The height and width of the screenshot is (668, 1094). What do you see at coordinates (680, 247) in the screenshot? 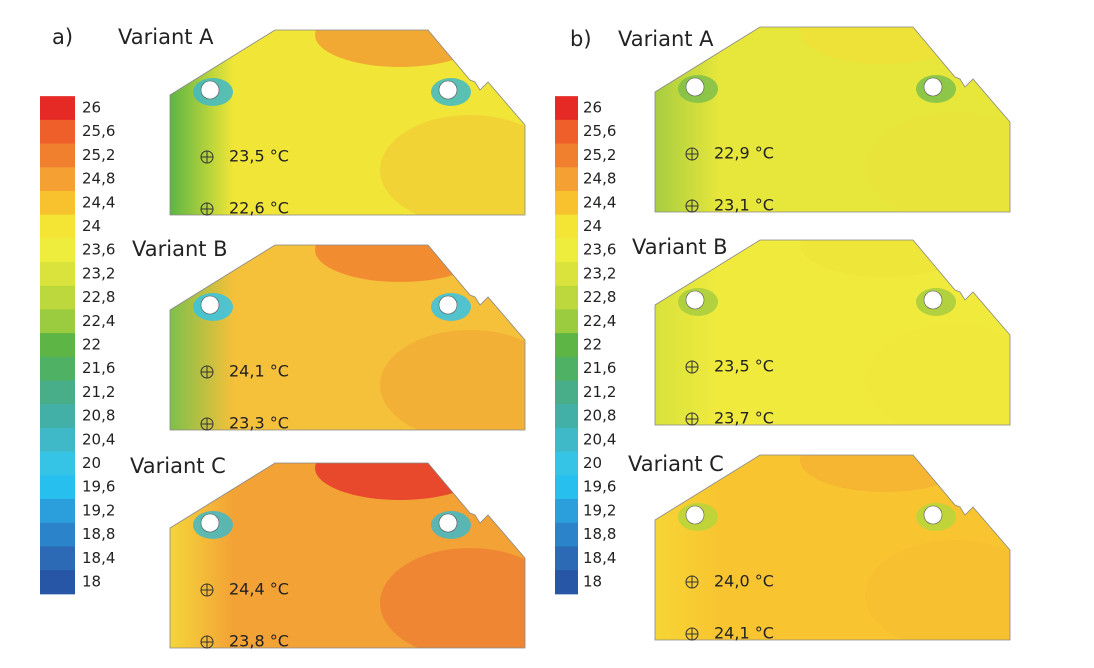
I see `variant-name: Variant B` at bounding box center [680, 247].